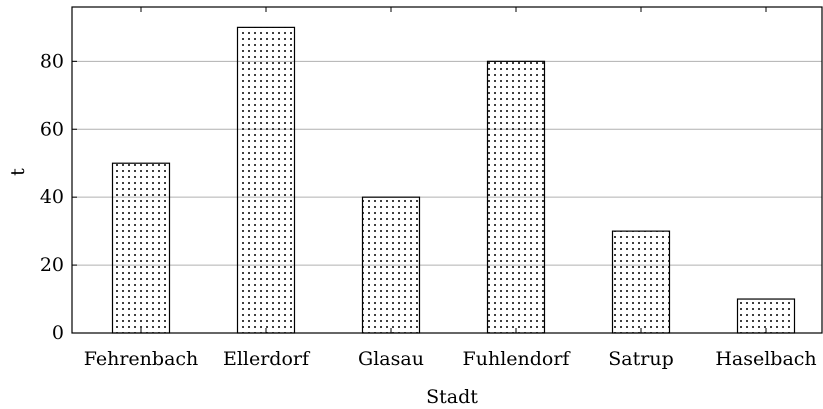  Describe the element at coordinates (52, 61) in the screenshot. I see `y-tick-label: 80` at that location.